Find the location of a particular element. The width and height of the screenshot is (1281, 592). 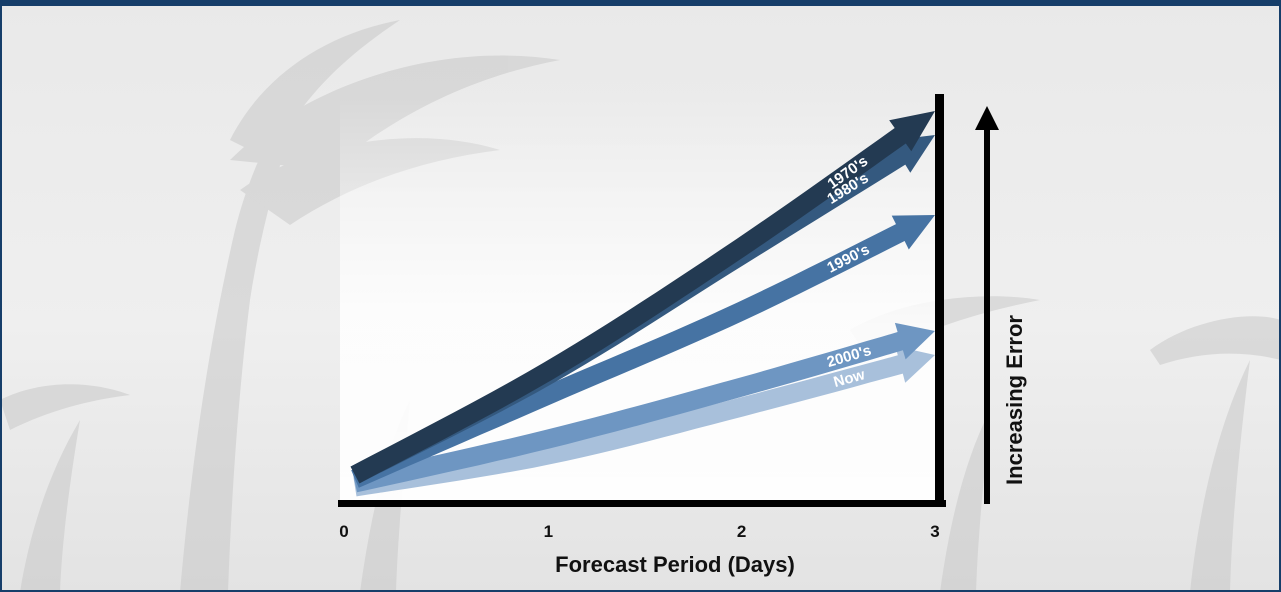

x-tick-label: 2 is located at coordinates (741, 531).